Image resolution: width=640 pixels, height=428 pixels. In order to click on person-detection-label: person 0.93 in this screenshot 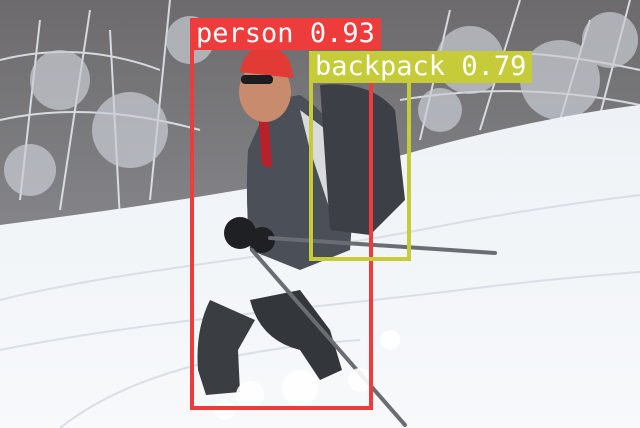, I will do `click(285, 34)`.